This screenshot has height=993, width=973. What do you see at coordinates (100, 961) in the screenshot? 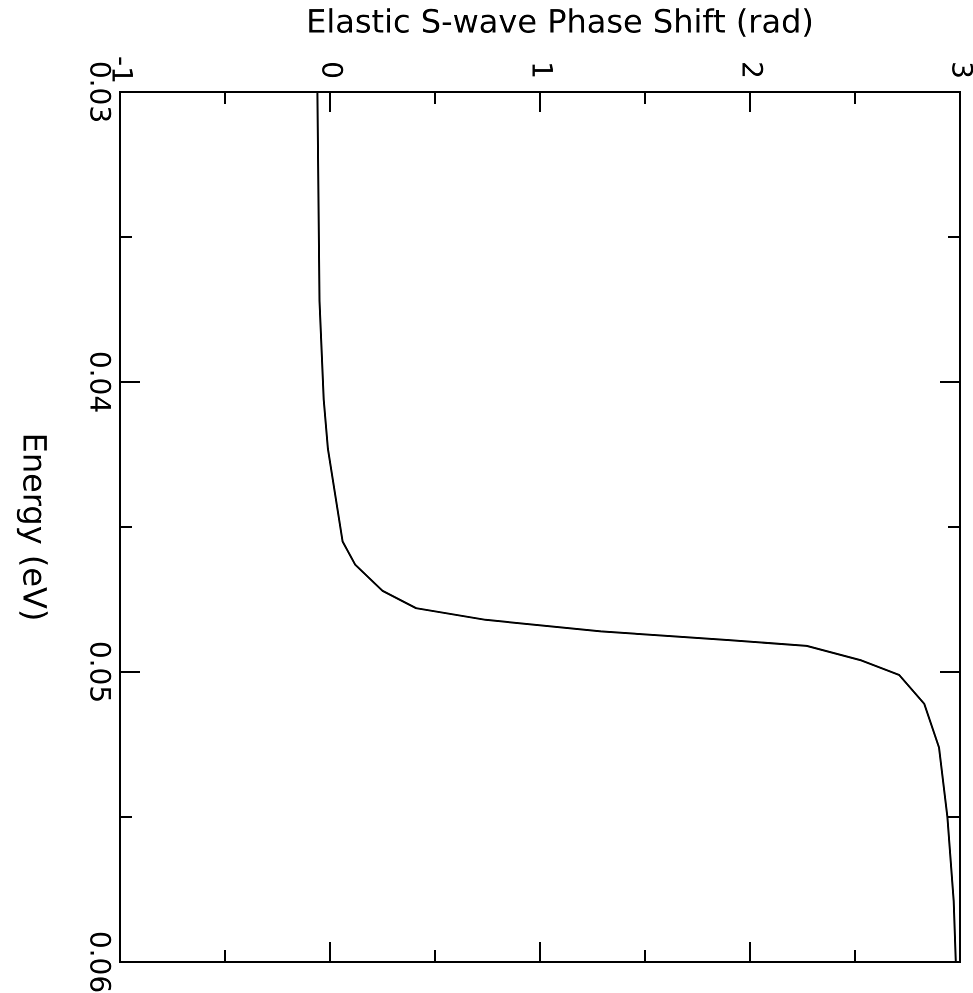
I see `y-tick-label: 0.06` at bounding box center [100, 961].